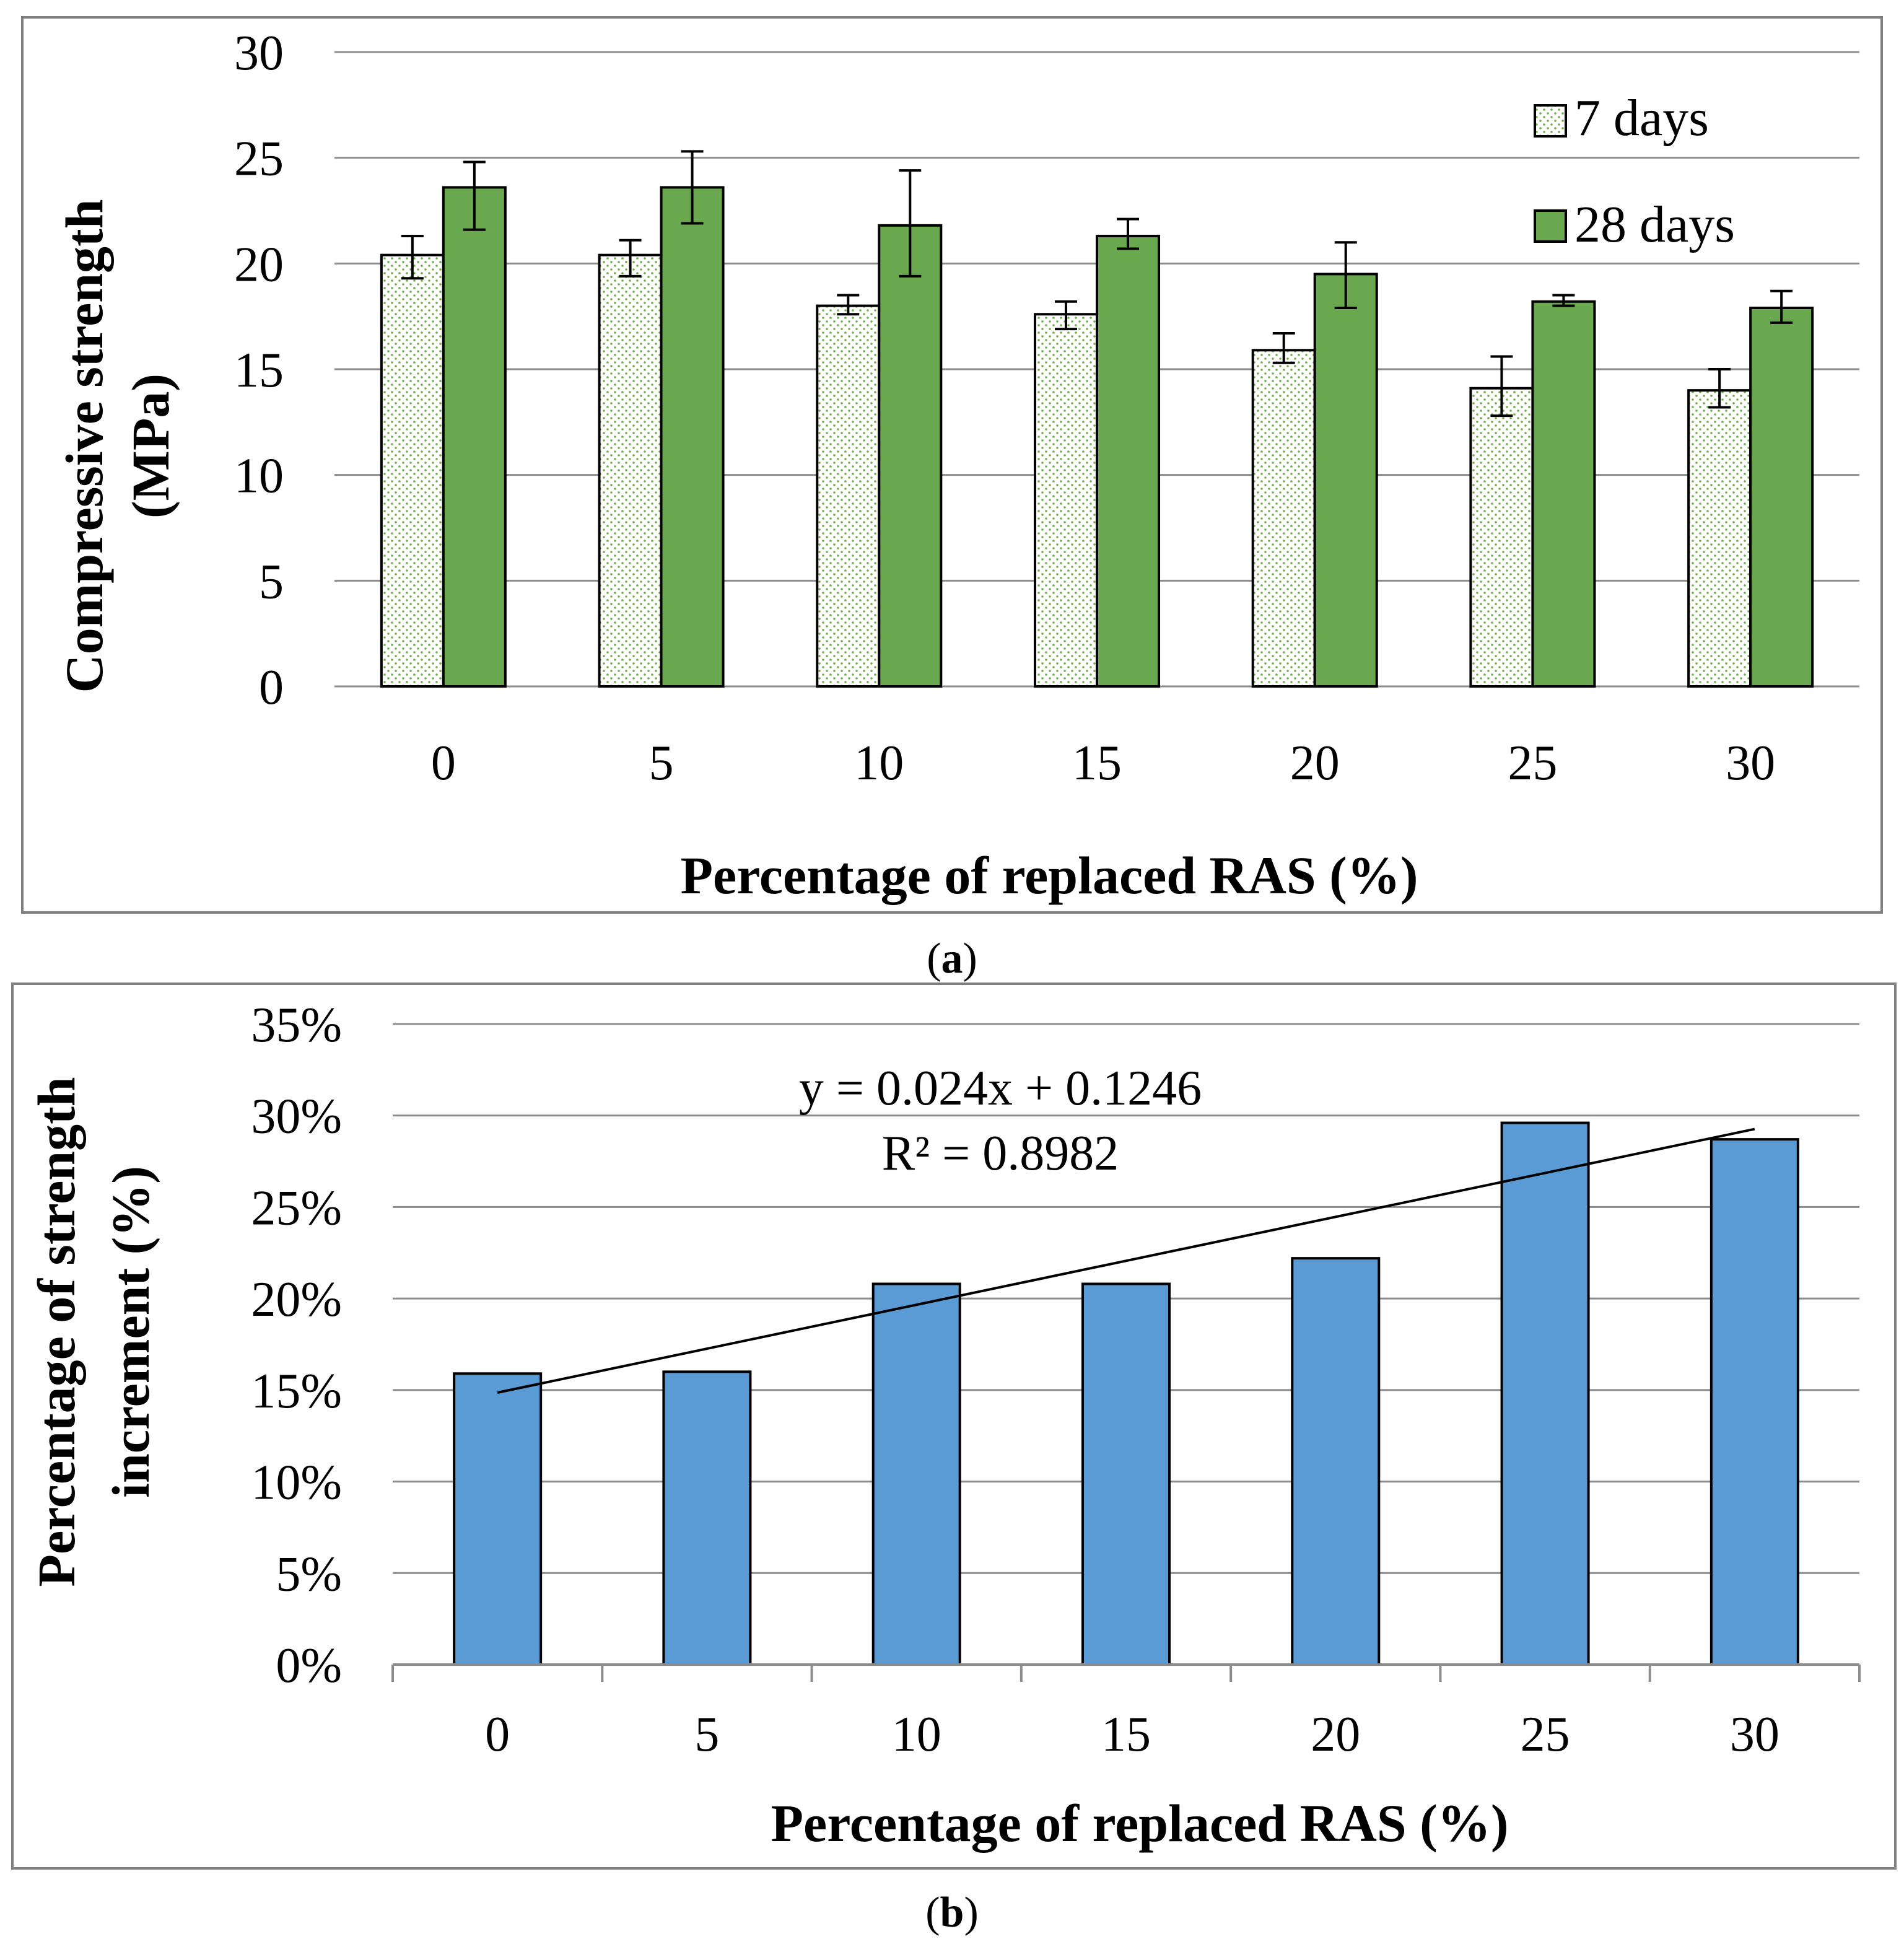  What do you see at coordinates (259, 159) in the screenshot?
I see `y-tick-label: 25` at bounding box center [259, 159].